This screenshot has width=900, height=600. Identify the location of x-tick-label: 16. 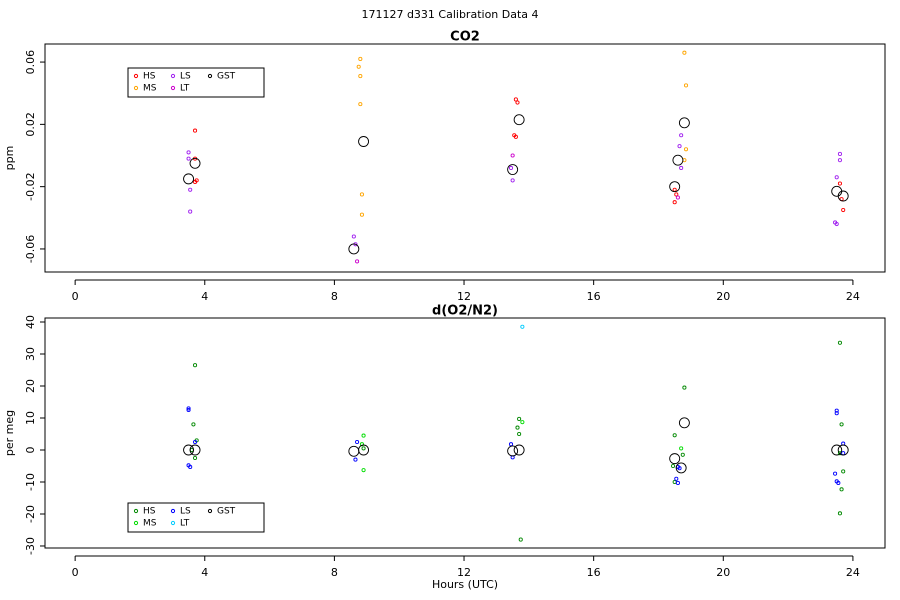
(594, 296).